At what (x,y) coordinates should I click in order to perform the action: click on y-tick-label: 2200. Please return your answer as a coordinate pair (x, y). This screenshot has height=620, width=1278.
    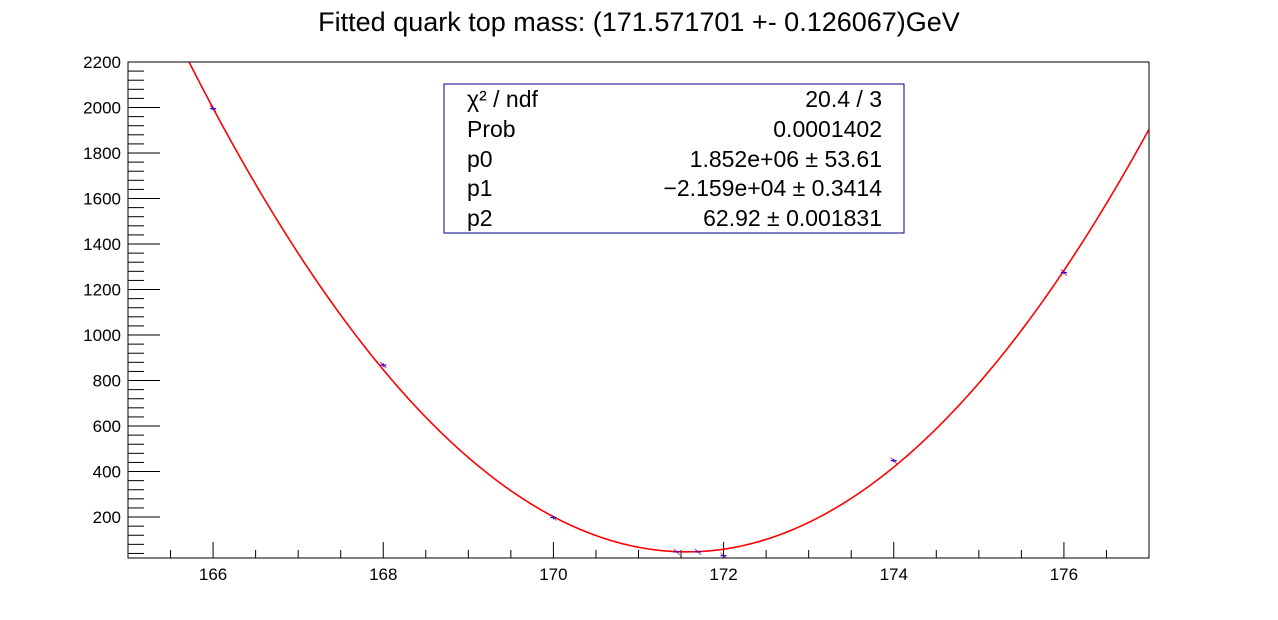
    Looking at the image, I should click on (102, 62).